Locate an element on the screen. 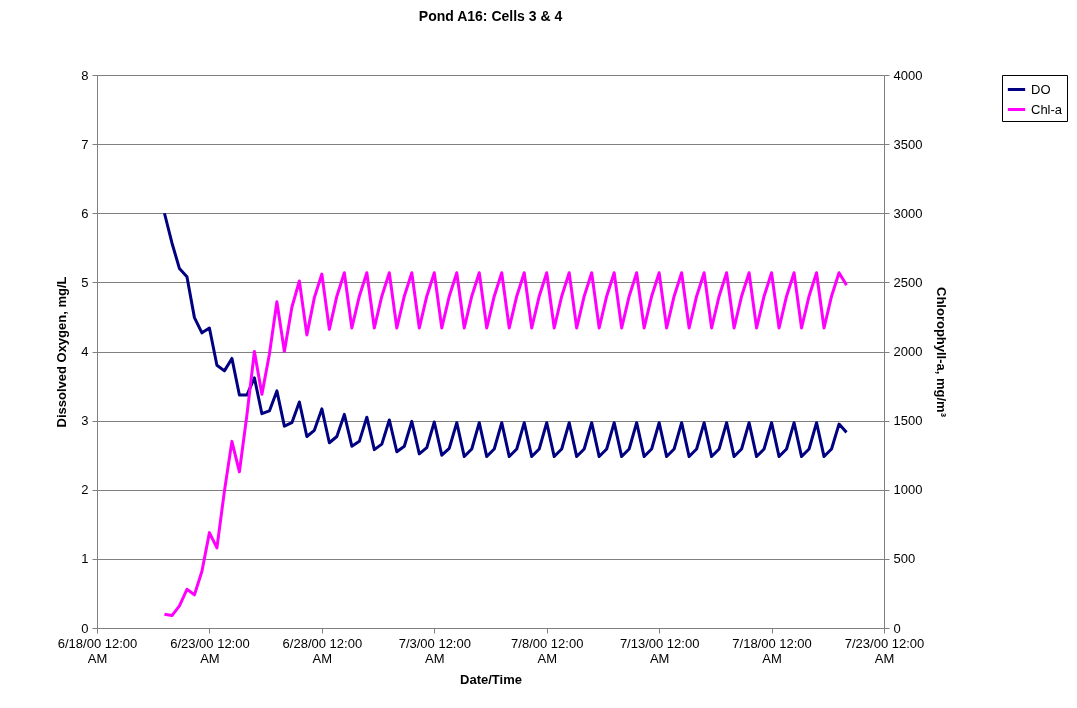 The width and height of the screenshot is (1077, 708). y2-tick-label: 1500 is located at coordinates (908, 421).